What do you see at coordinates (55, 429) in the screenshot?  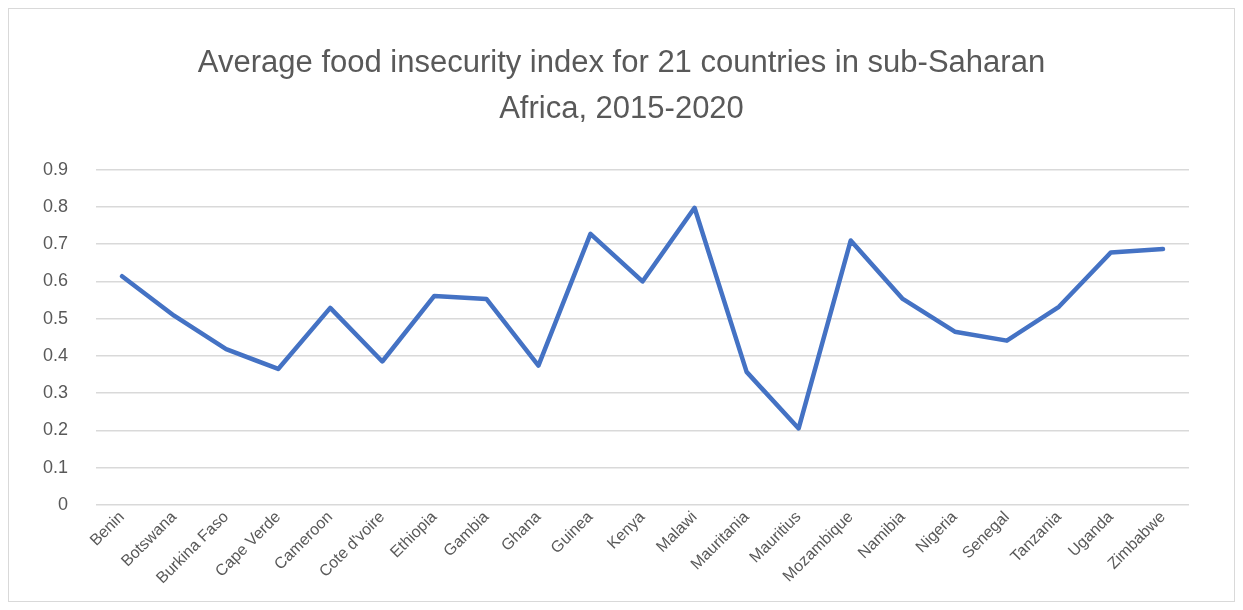 I see `y-tick-label: 0.2` at bounding box center [55, 429].